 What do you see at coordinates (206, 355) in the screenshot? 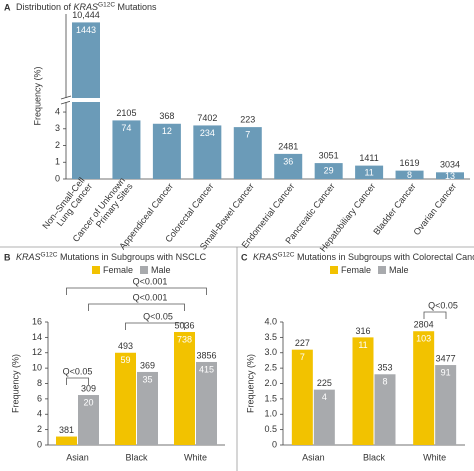
I see `total-label: 3856` at bounding box center [206, 355].